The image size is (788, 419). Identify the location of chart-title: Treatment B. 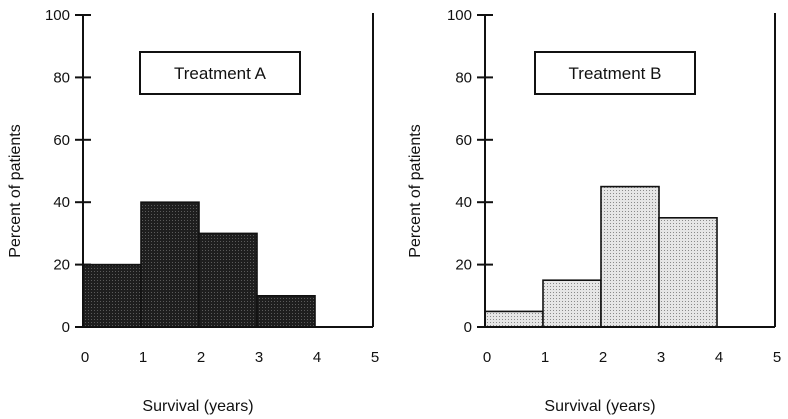
(615, 73).